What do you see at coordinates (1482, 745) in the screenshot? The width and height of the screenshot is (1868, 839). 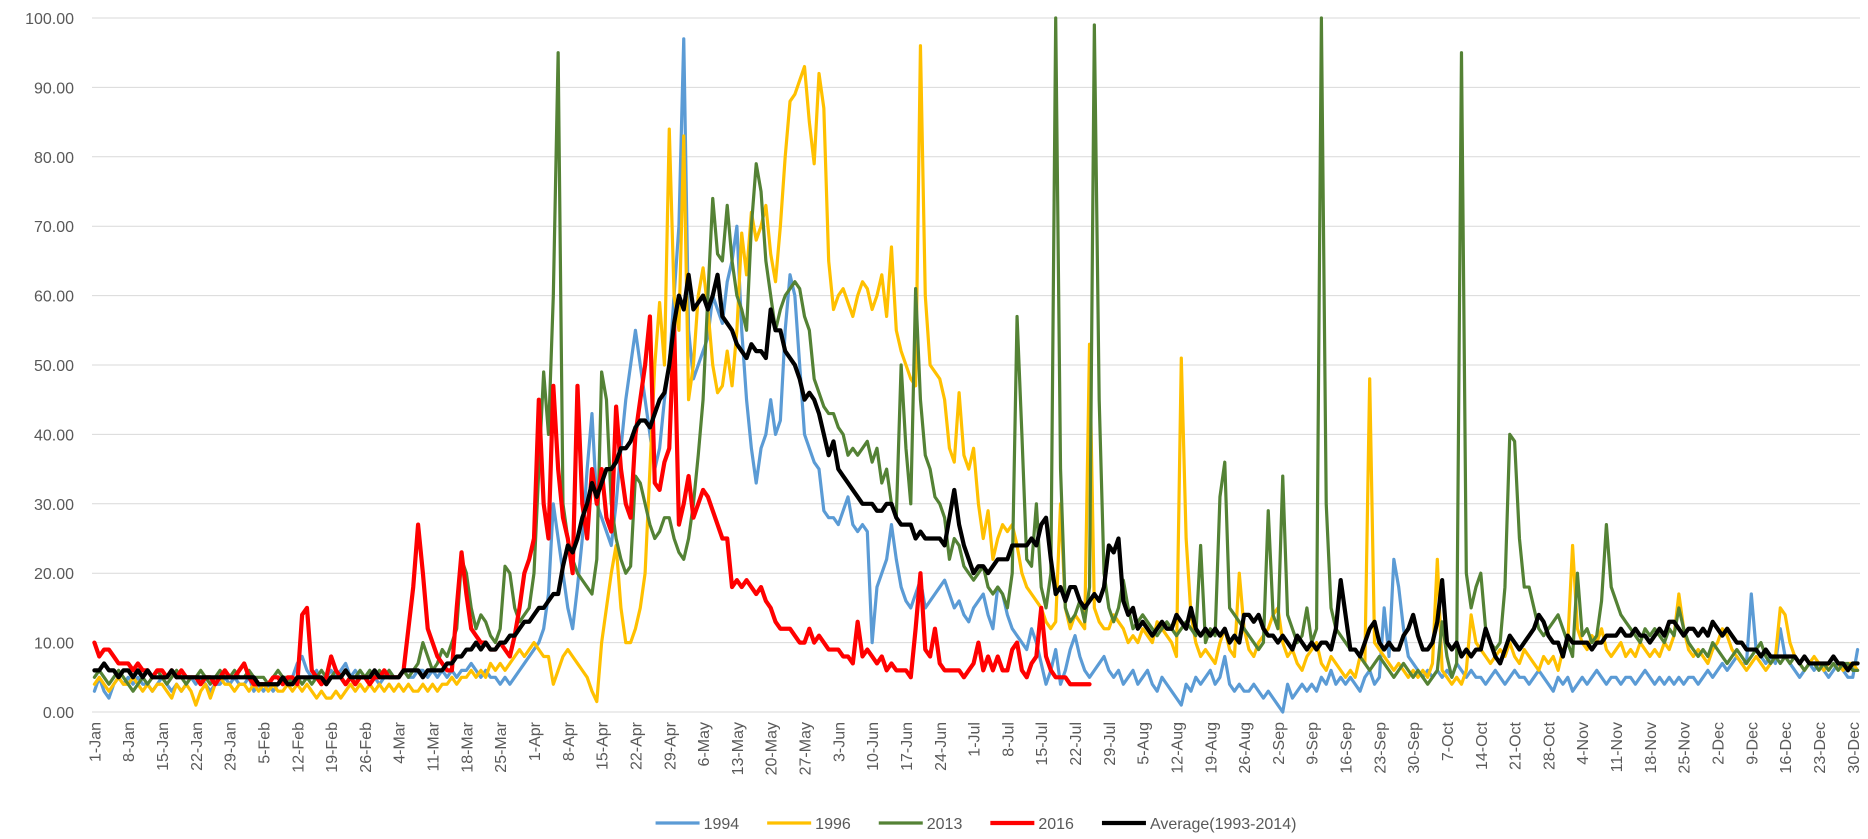 I see `x-tick-label: 14-Oct` at bounding box center [1482, 745].